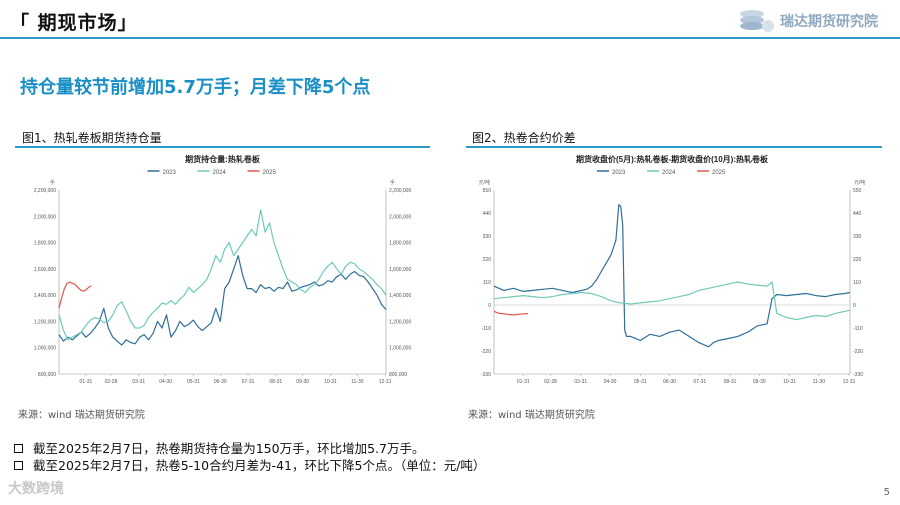  I want to click on figure-2-divider, so click(674, 147).